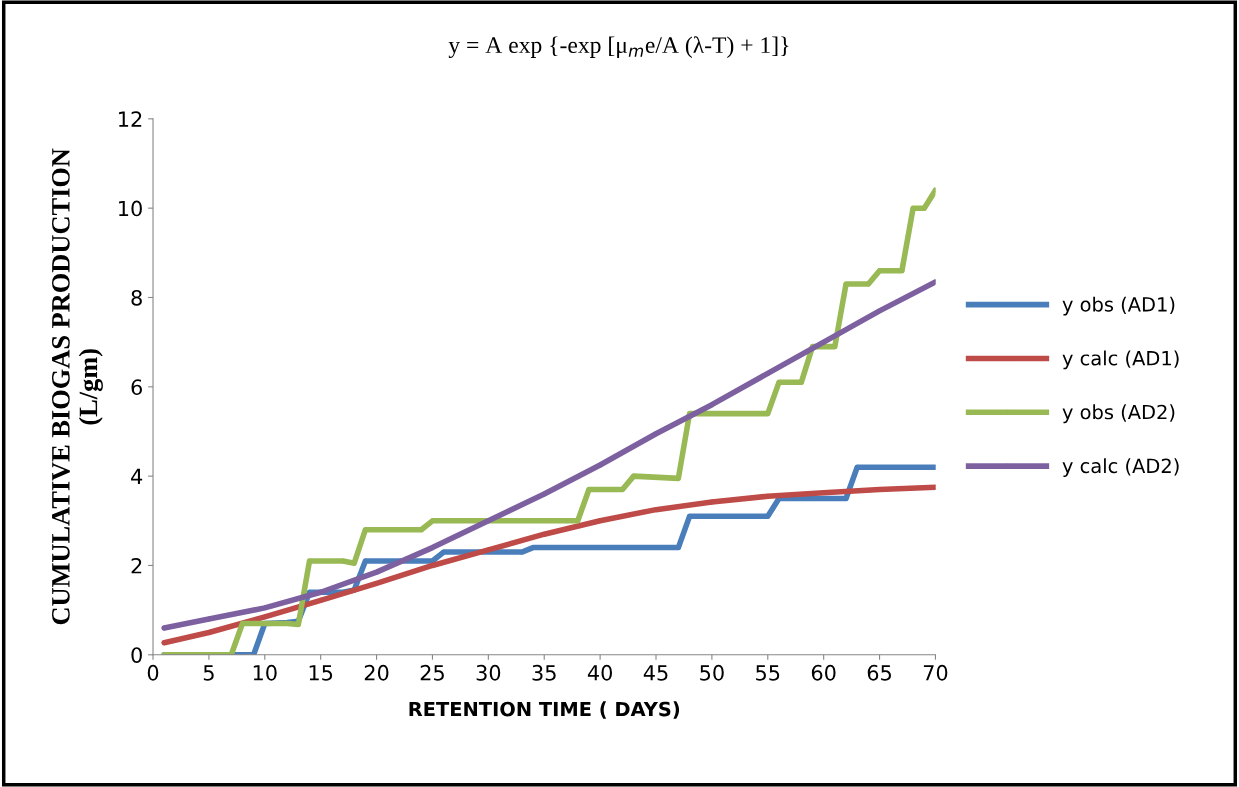 The height and width of the screenshot is (787, 1239). What do you see at coordinates (130, 119) in the screenshot?
I see `y-tick-label: 12` at bounding box center [130, 119].